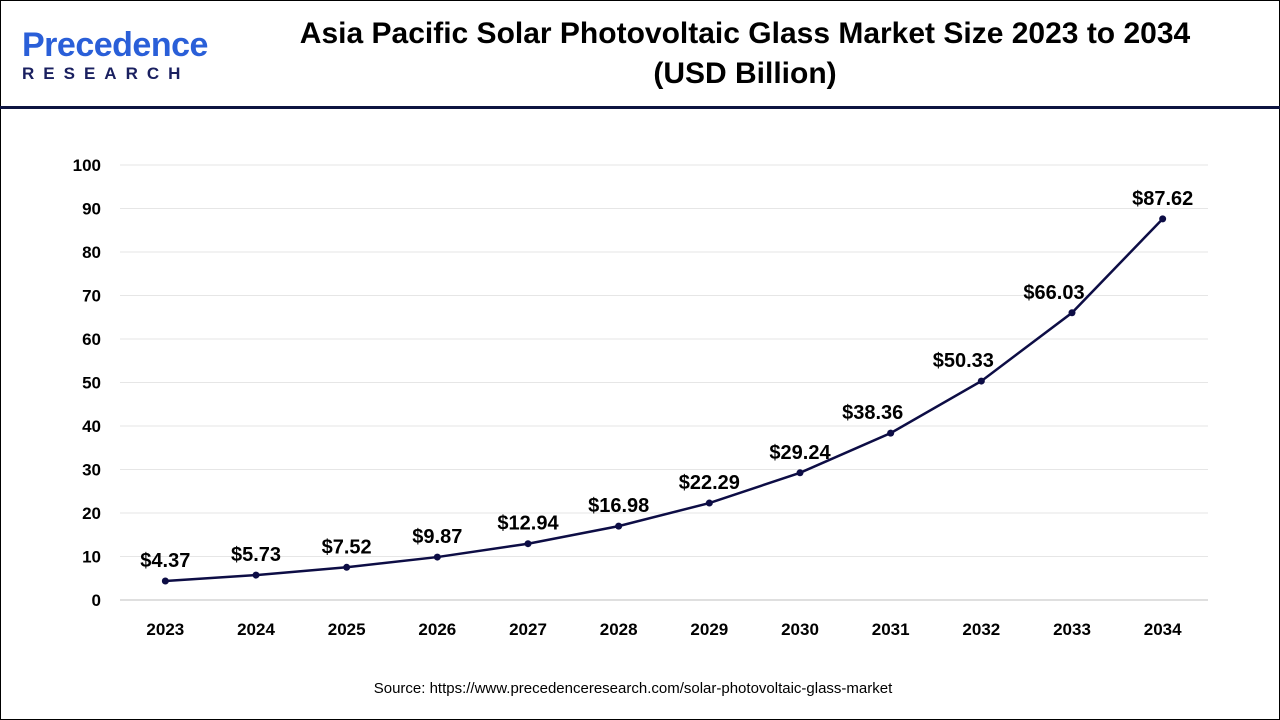 The image size is (1280, 720). I want to click on data-label: $38.36, so click(872, 413).